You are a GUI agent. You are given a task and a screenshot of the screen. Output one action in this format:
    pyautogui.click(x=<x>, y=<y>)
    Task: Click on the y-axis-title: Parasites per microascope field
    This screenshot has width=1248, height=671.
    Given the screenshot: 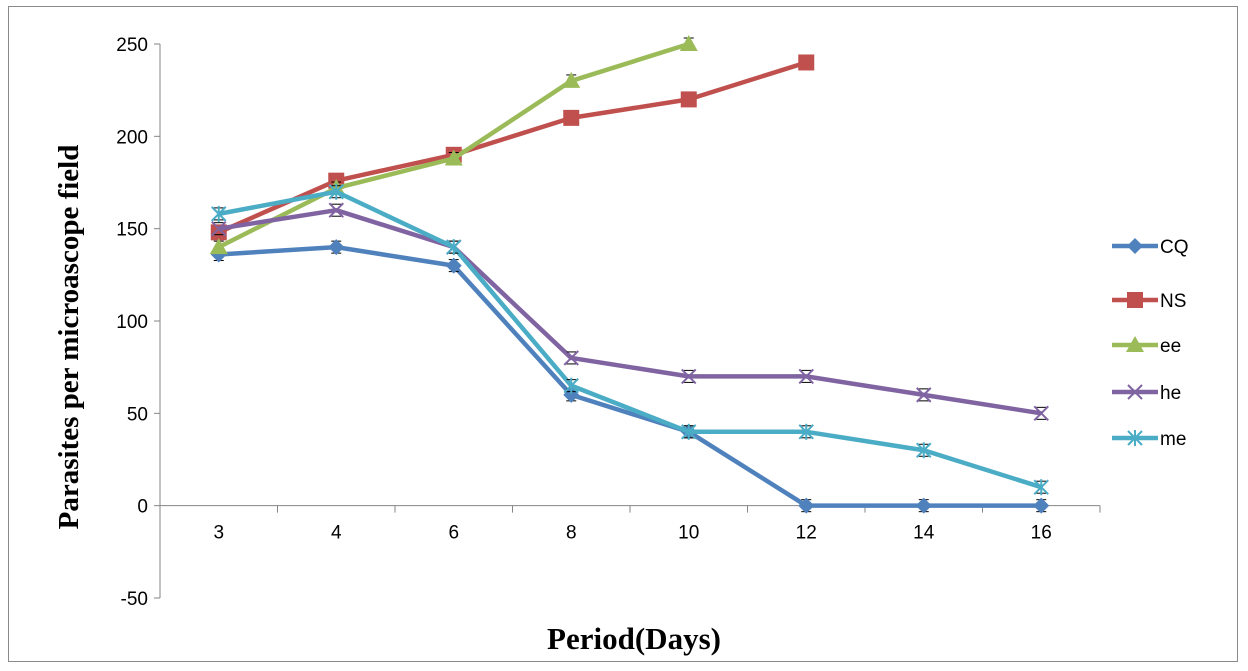 What is the action you would take?
    pyautogui.click(x=69, y=337)
    